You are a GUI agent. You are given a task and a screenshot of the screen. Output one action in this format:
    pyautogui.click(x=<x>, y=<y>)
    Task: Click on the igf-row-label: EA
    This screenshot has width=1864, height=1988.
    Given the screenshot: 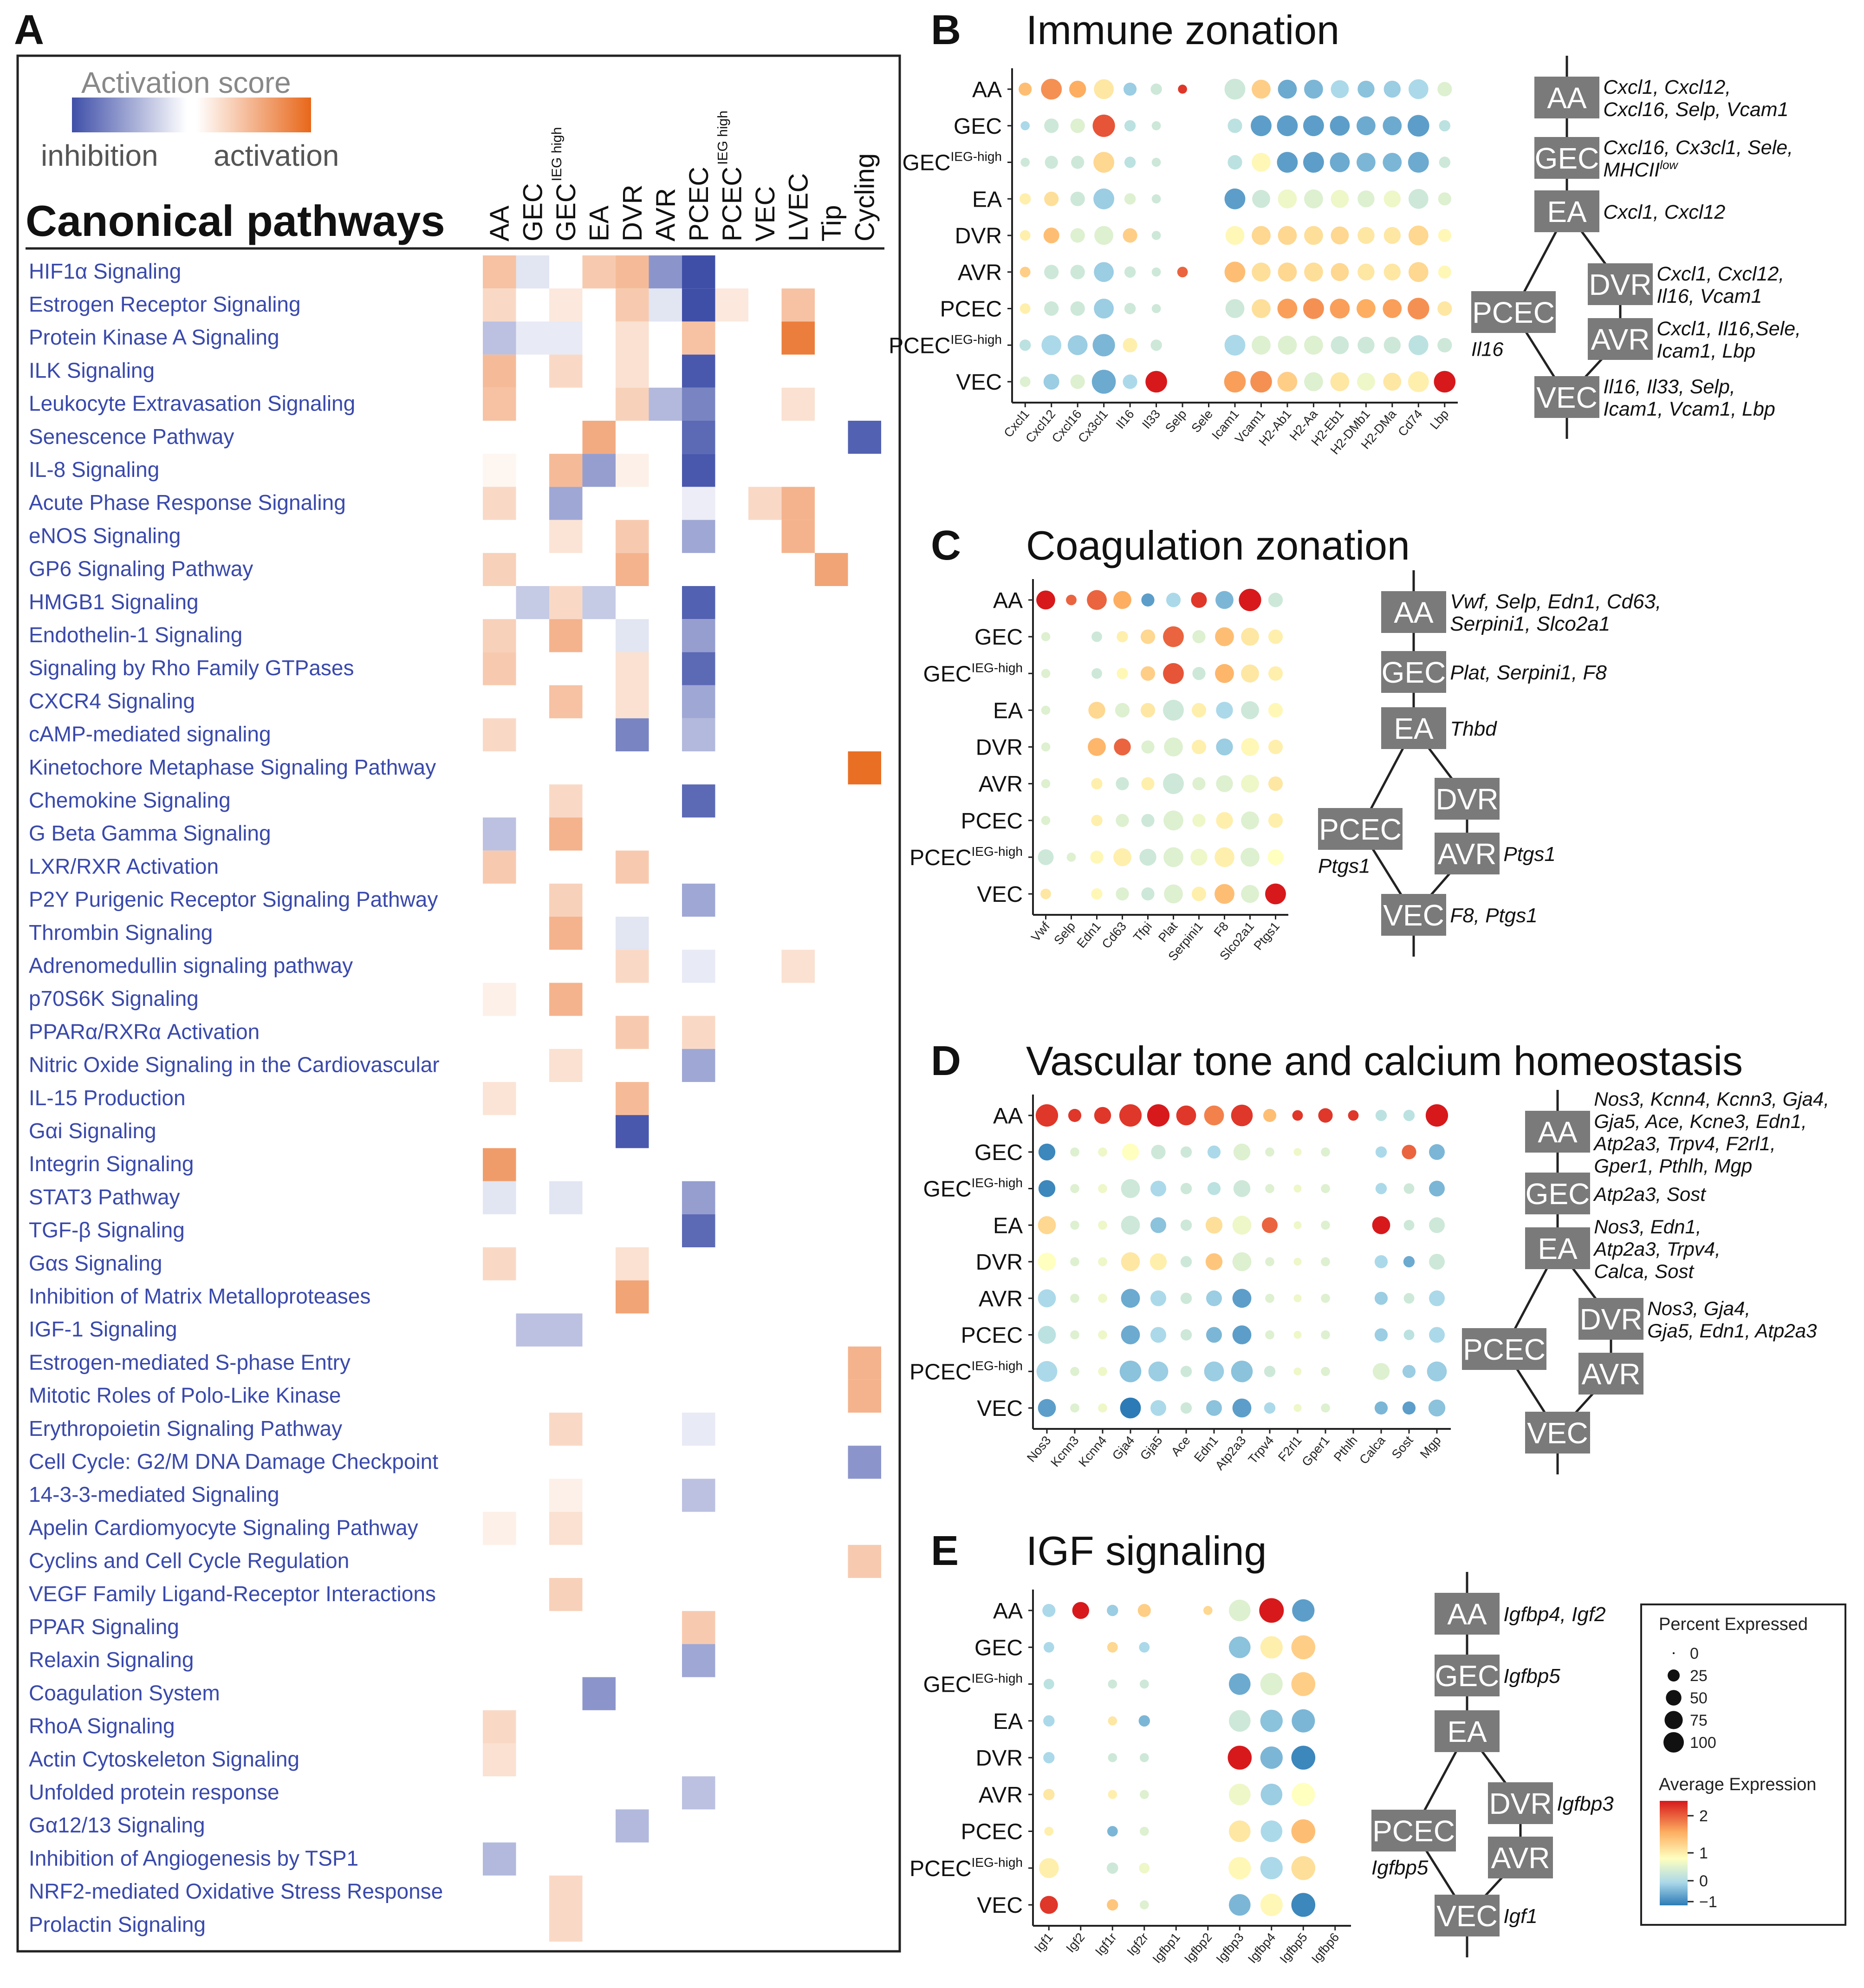 What is the action you would take?
    pyautogui.click(x=1008, y=1721)
    